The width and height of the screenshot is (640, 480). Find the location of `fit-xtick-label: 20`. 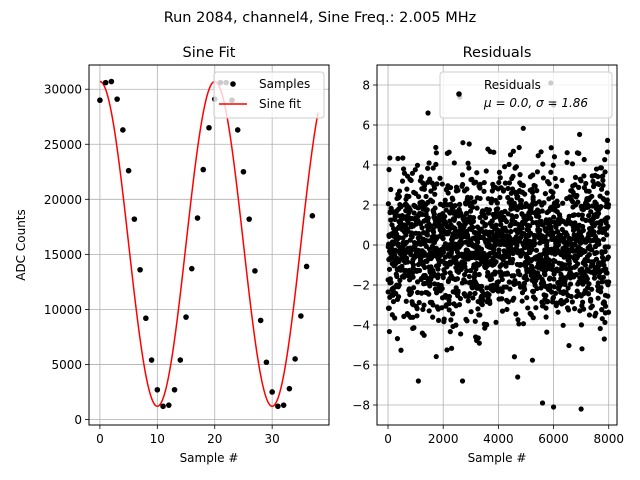

fit-xtick-label: 20 is located at coordinates (214, 439).